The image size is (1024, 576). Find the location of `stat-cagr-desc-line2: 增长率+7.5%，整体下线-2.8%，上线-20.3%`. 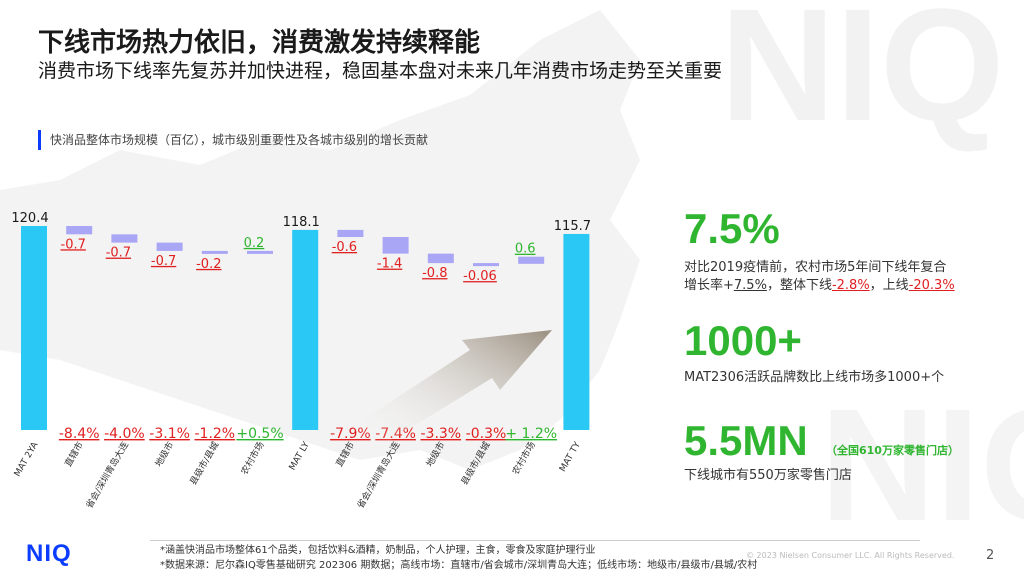

stat-cagr-desc-line2: 增长率+7.5%，整体下线-2.8%，上线-20.3% is located at coordinates (819, 283).